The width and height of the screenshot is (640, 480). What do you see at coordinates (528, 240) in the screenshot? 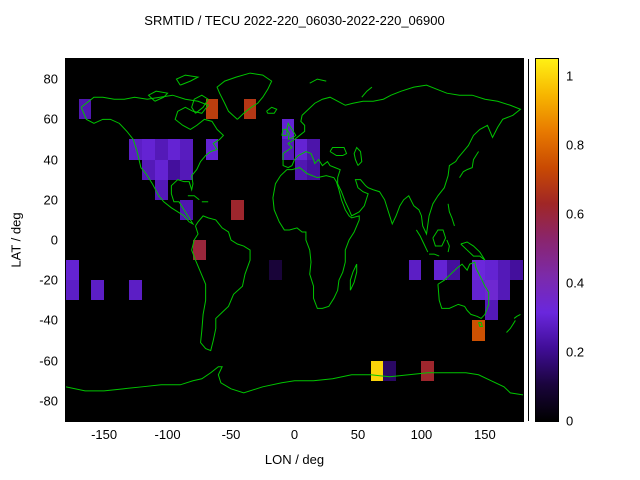
I see `plot-right-rule` at bounding box center [528, 240].